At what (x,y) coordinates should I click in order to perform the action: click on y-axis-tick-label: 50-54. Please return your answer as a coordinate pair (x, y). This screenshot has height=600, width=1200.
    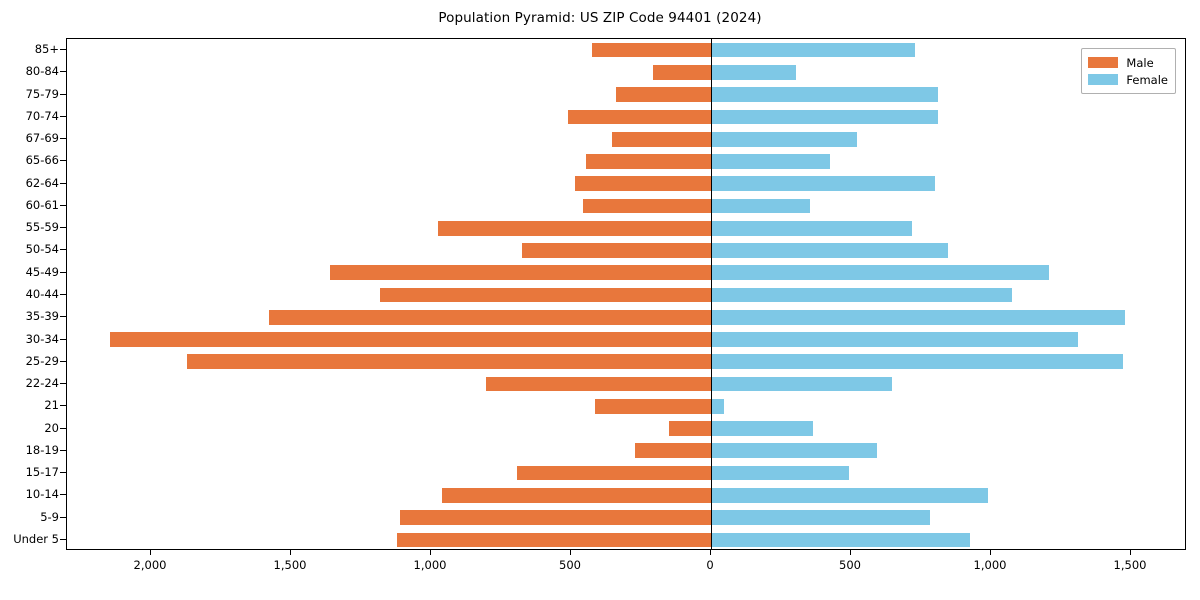
    Looking at the image, I should click on (42, 249).